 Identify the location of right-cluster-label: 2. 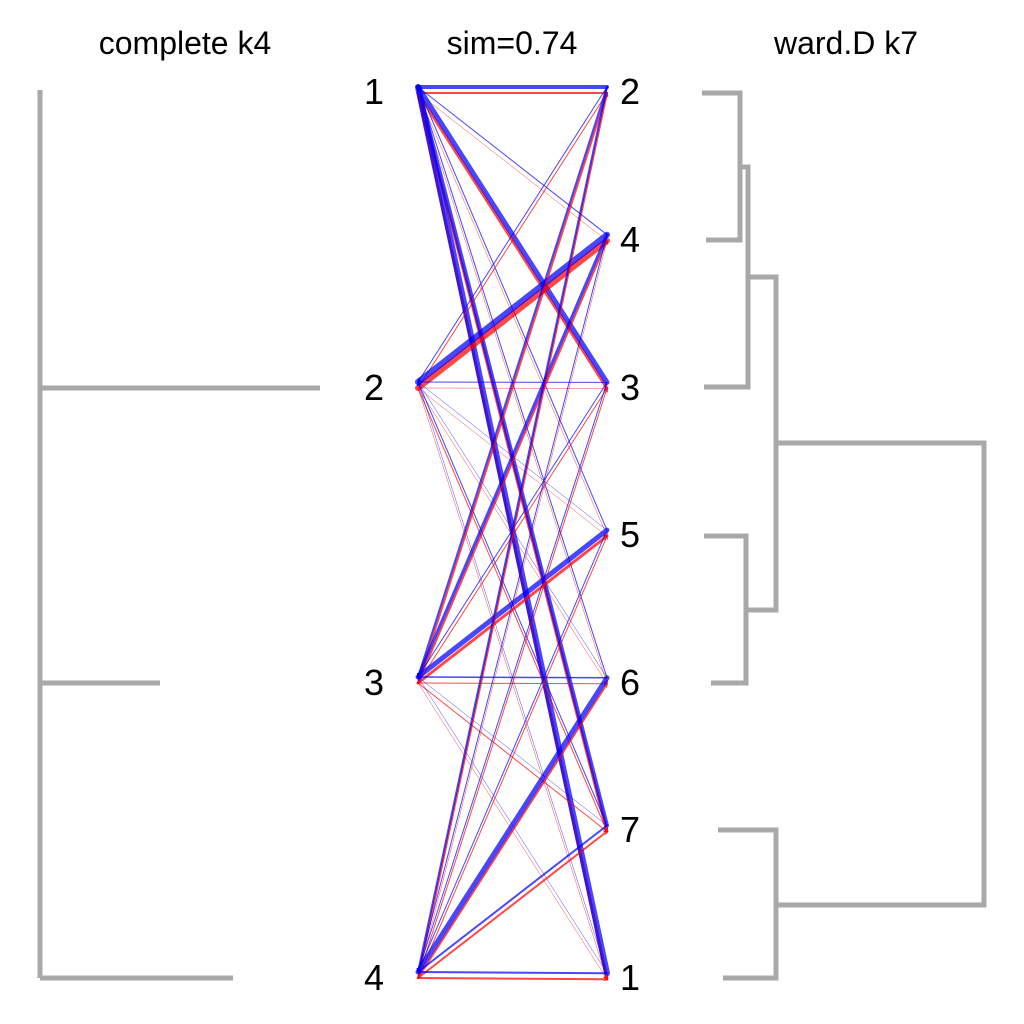
(630, 91).